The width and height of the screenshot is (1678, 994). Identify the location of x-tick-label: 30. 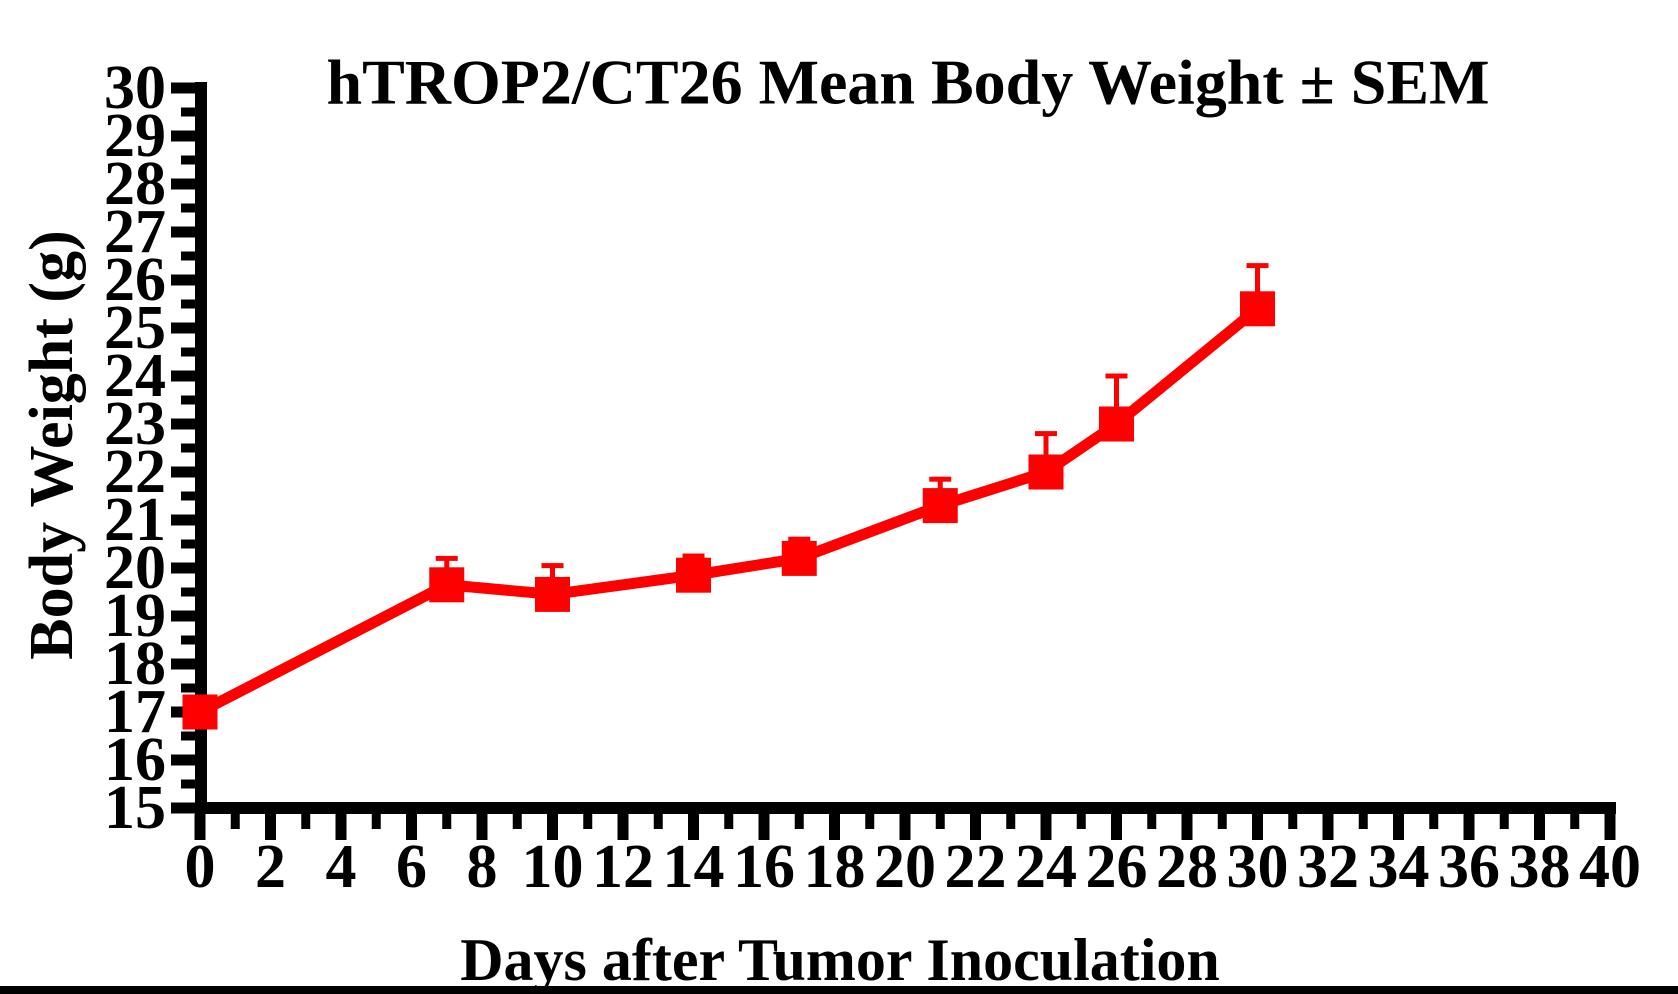
(1258, 867).